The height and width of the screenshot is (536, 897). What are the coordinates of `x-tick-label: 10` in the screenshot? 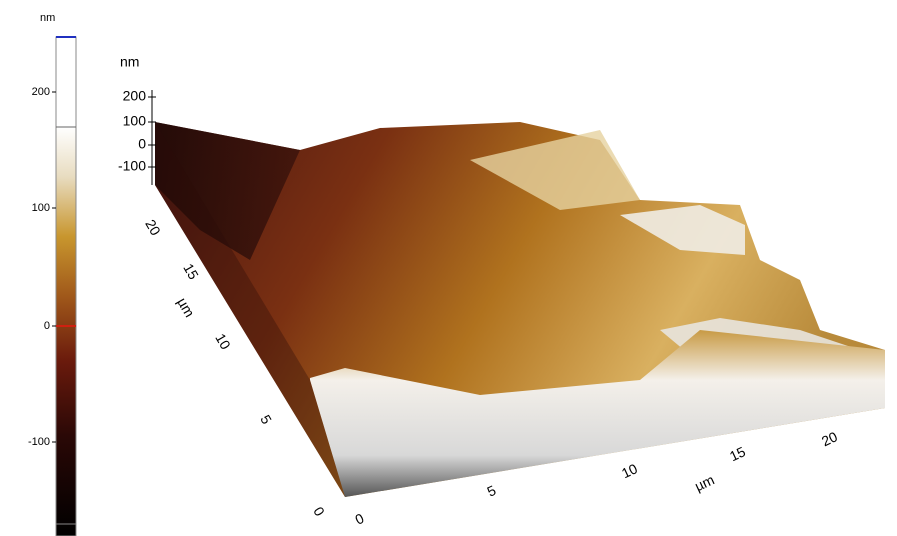 It's located at (629, 470).